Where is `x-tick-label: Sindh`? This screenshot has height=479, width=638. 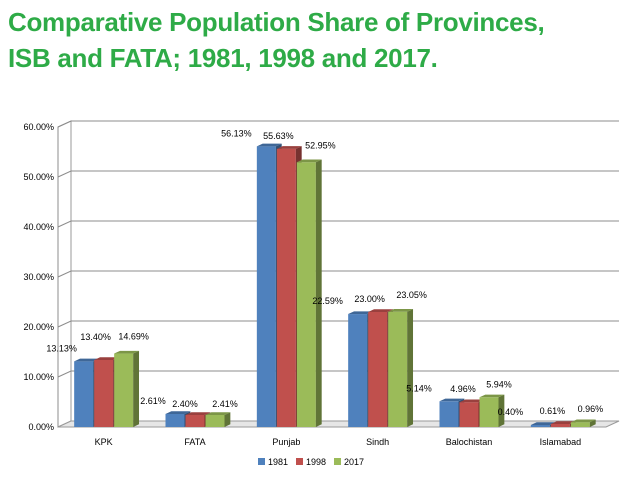
x-tick-label: Sindh is located at coordinates (377, 442).